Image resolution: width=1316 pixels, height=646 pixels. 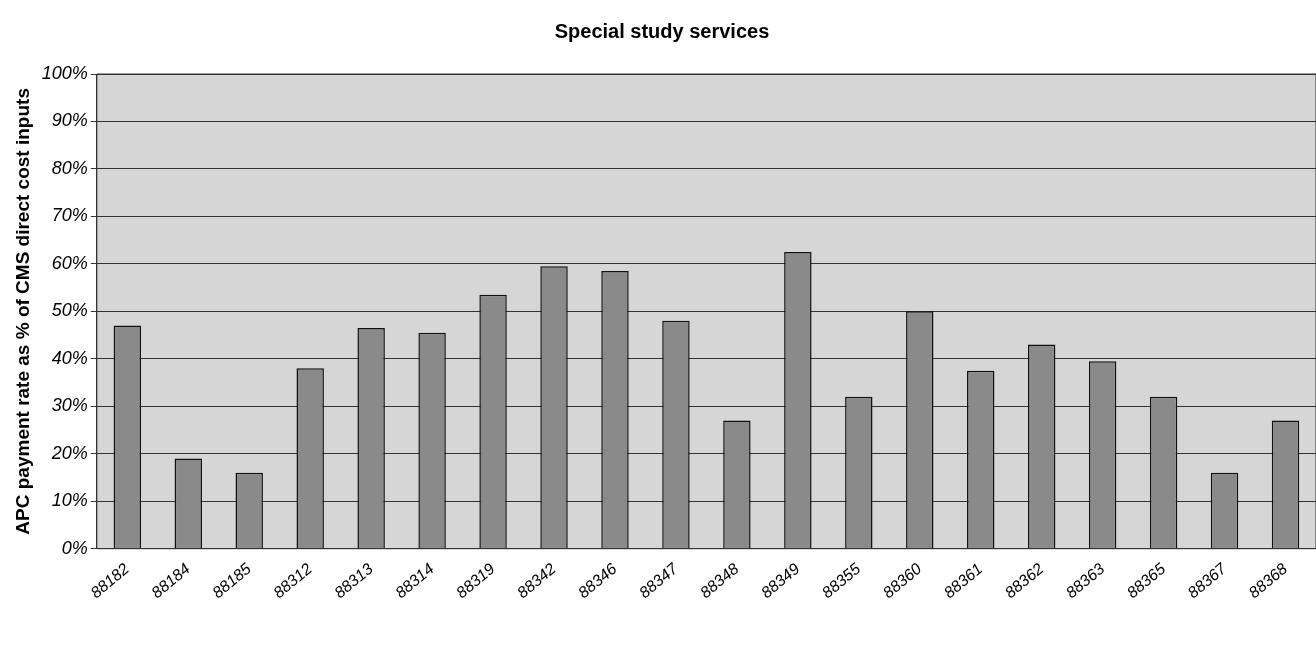 What do you see at coordinates (69, 452) in the screenshot?
I see `y-tick-label: 20%` at bounding box center [69, 452].